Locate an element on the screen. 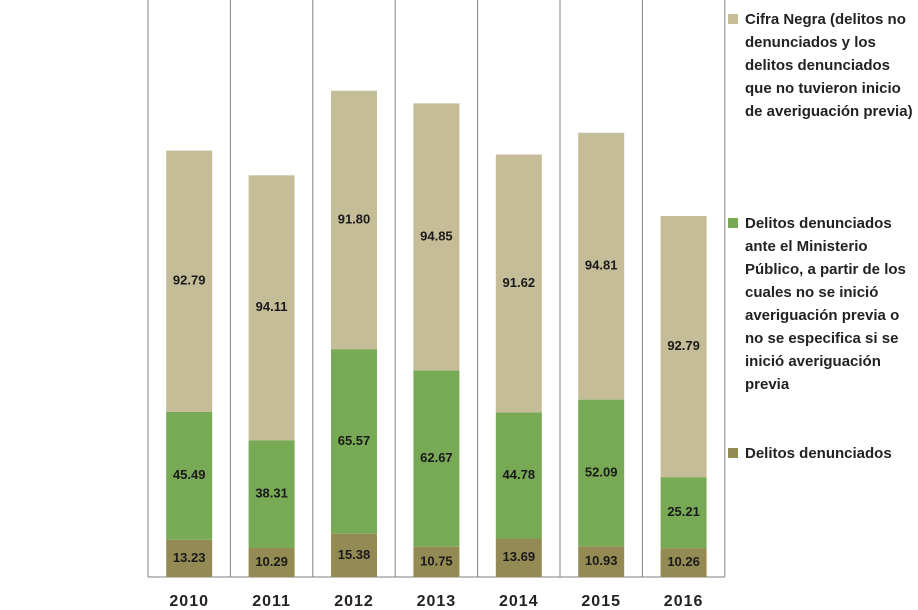 This screenshot has height=610, width=918. value-label: 10.93 is located at coordinates (601, 560).